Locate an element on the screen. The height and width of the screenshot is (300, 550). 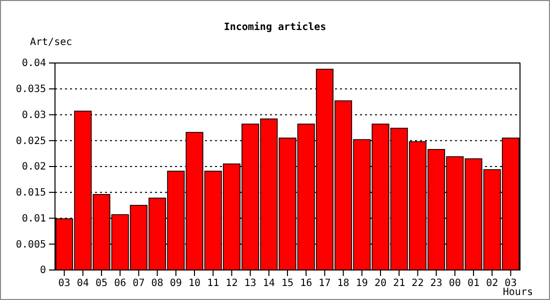
x-tick-label: 04 is located at coordinates (82, 284).